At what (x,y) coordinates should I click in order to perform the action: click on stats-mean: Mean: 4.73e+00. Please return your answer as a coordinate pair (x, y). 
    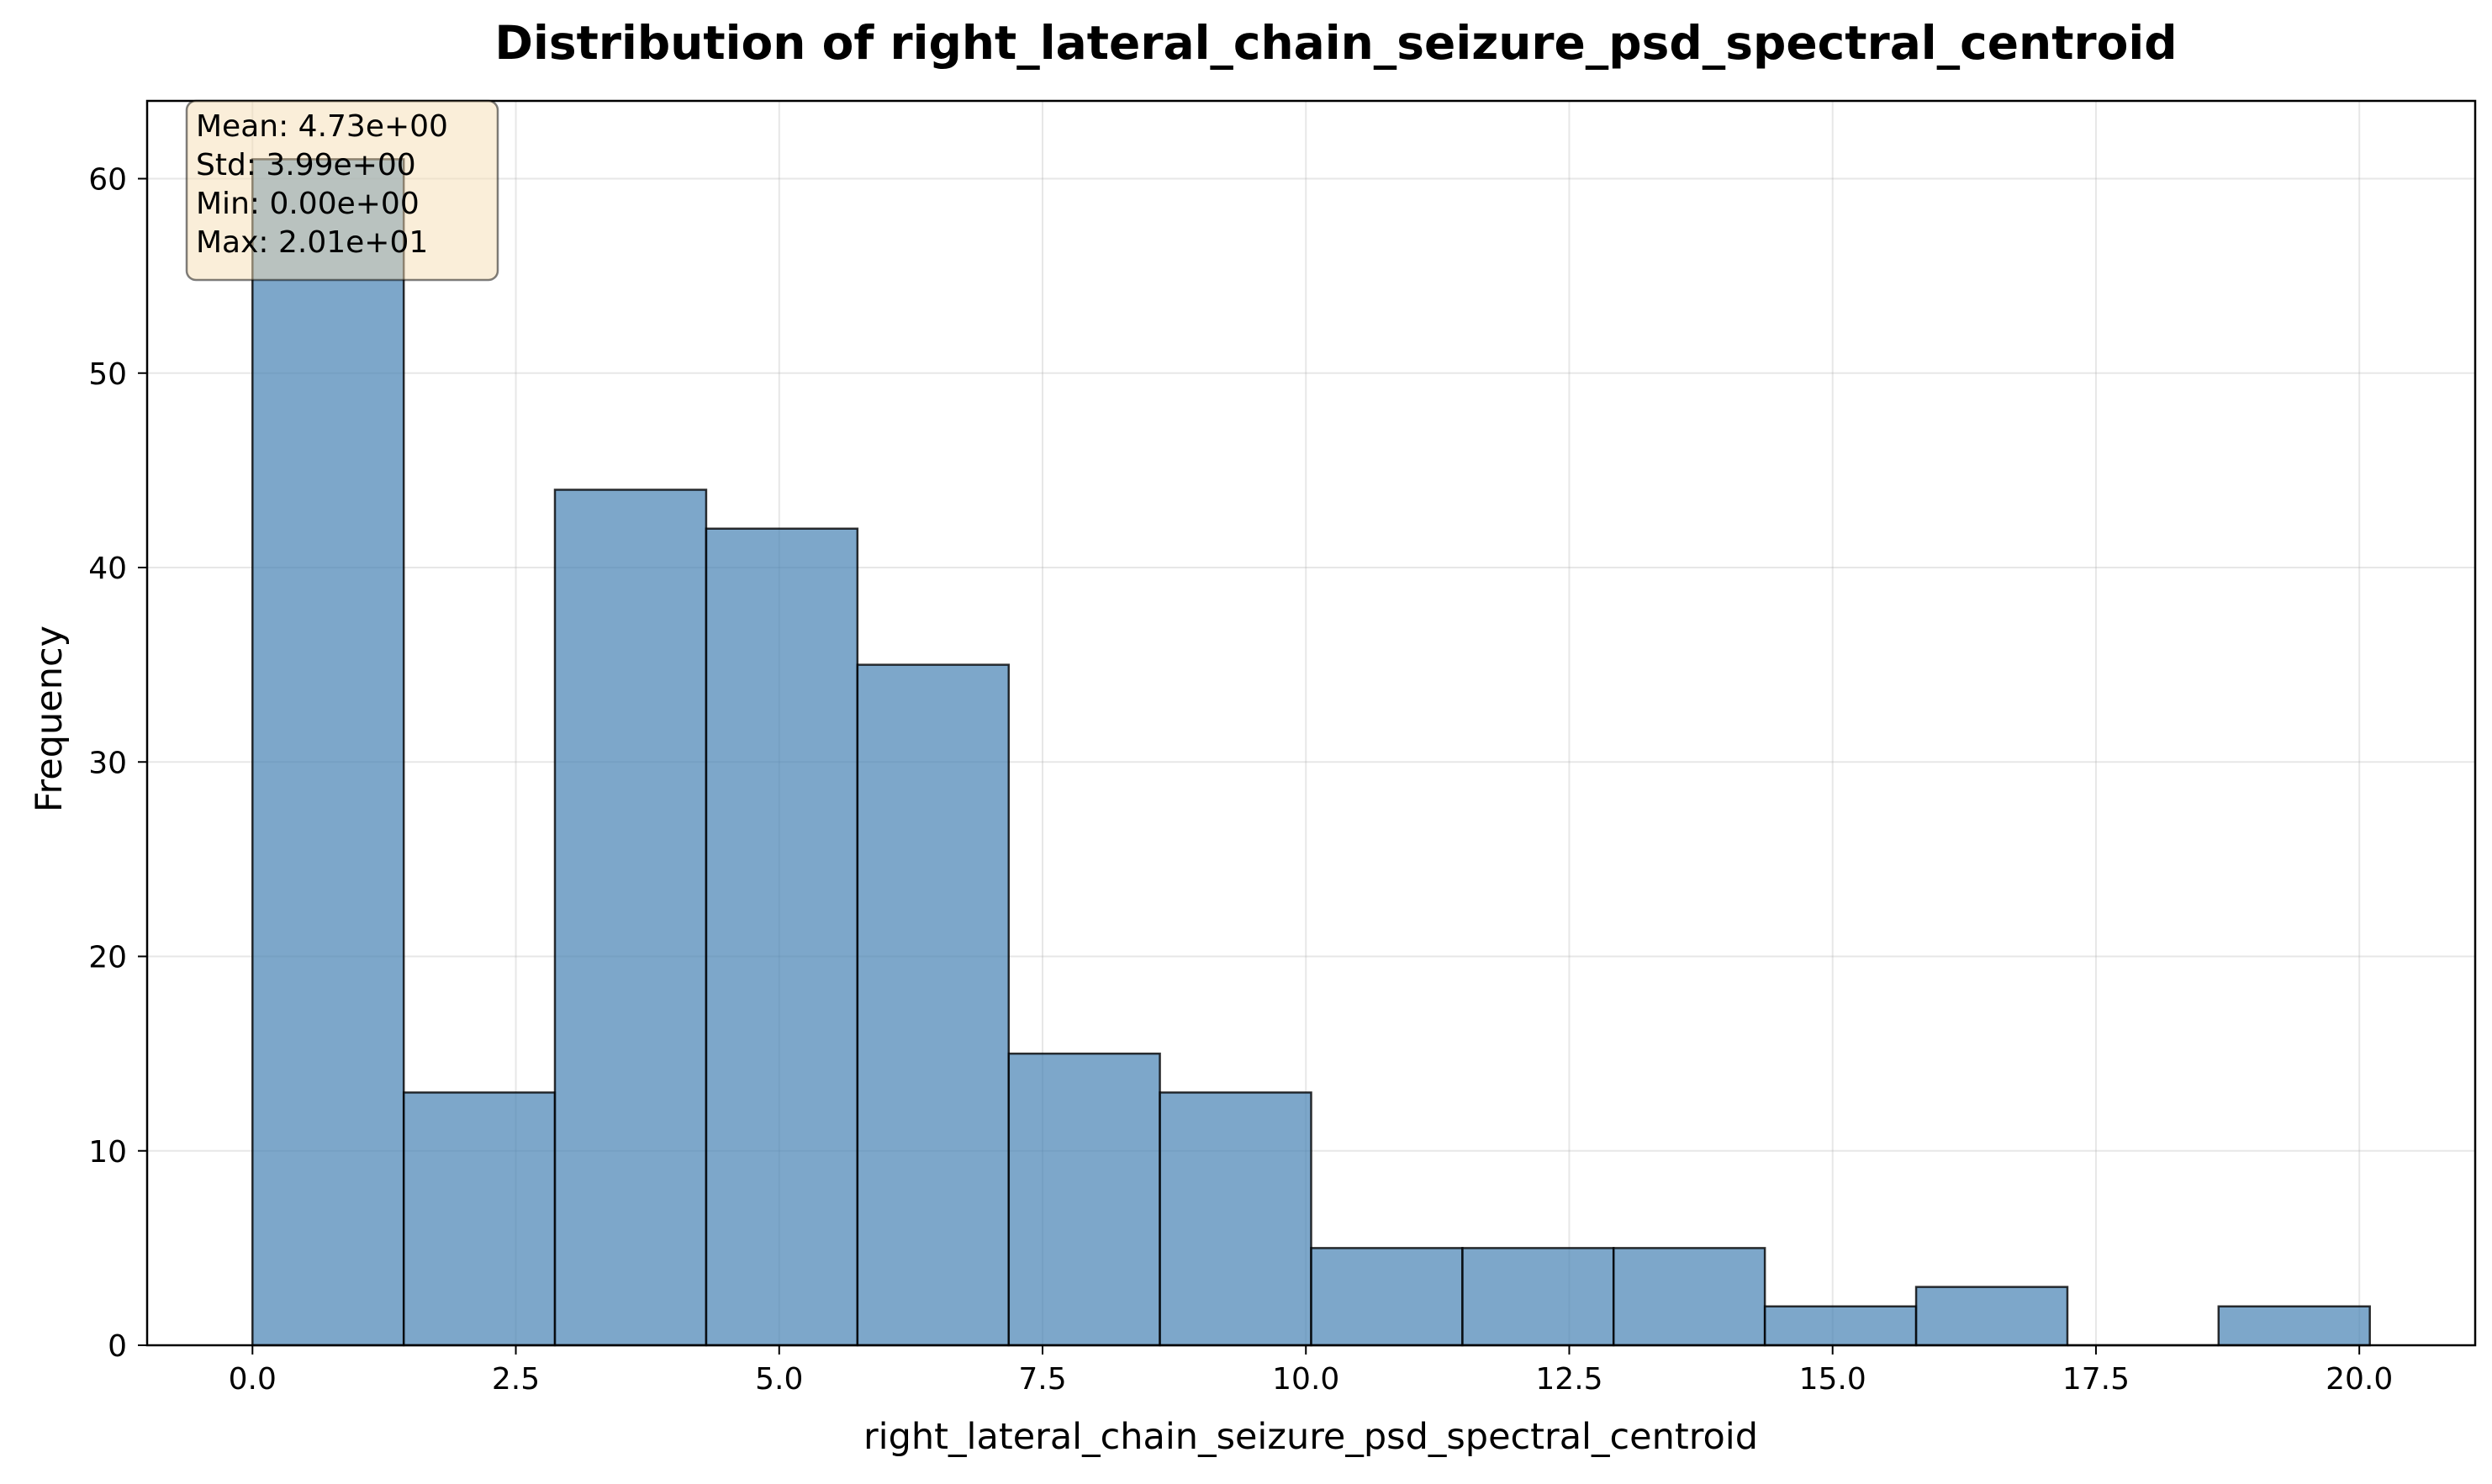
    Looking at the image, I should click on (322, 126).